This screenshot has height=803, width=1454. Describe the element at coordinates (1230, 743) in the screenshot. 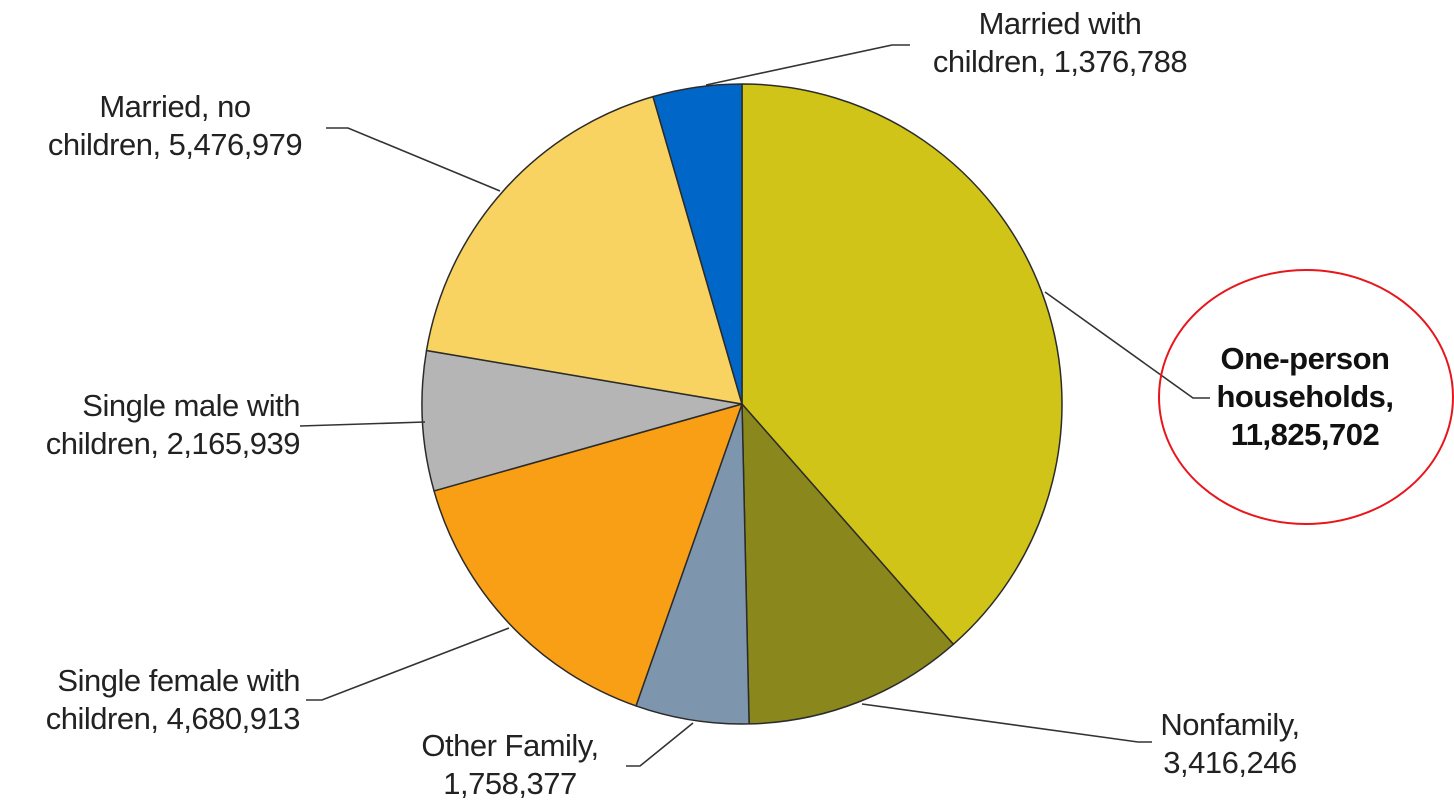

I see `slice-label-nonfamily: Nonfamily, 3,416,246` at that location.